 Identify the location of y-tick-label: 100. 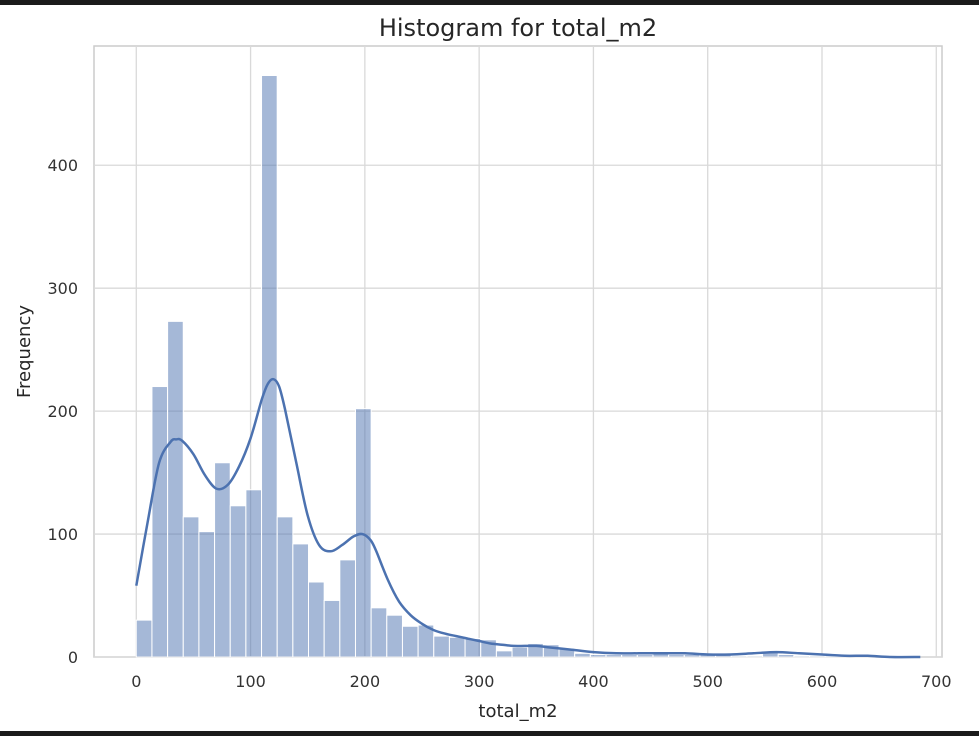
(62, 534).